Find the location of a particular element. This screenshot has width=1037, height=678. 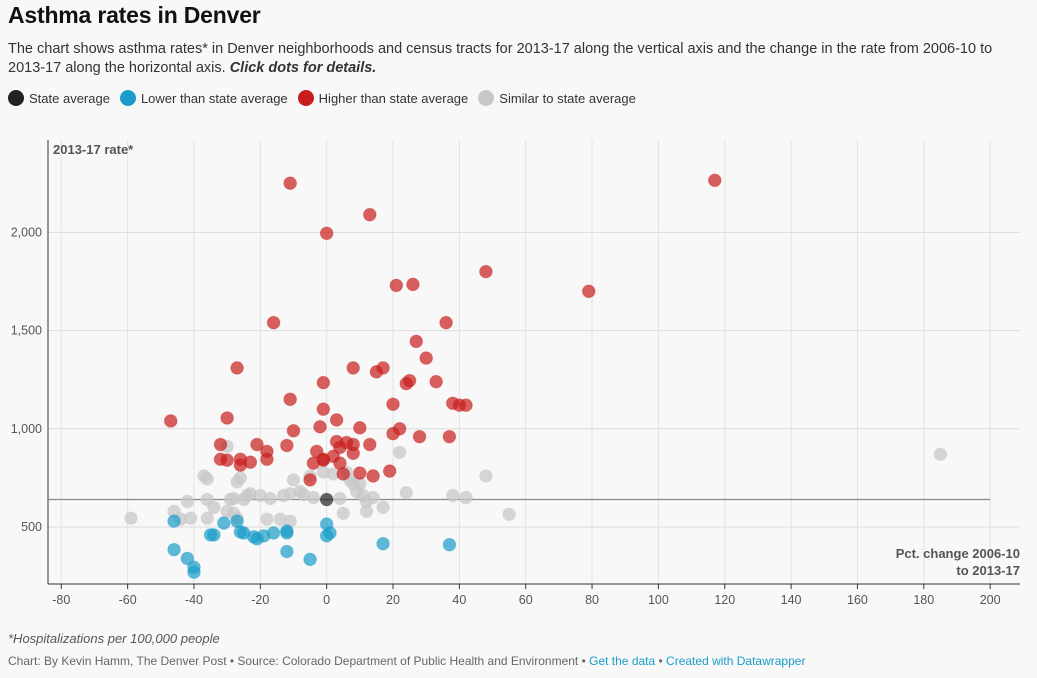

x-tick-label: -40 is located at coordinates (194, 600).